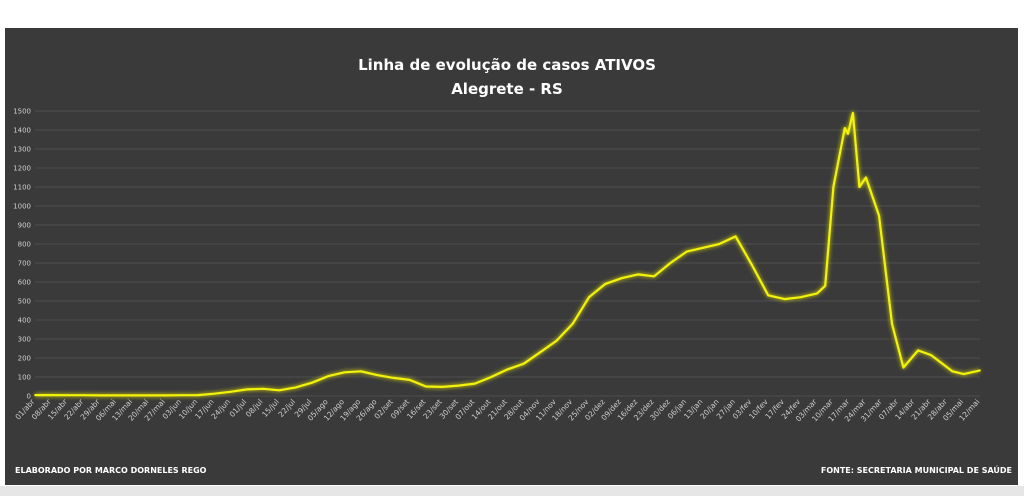  I want to click on chart-title: Linha de evolução de casos ATIVOS, so click(507, 65).